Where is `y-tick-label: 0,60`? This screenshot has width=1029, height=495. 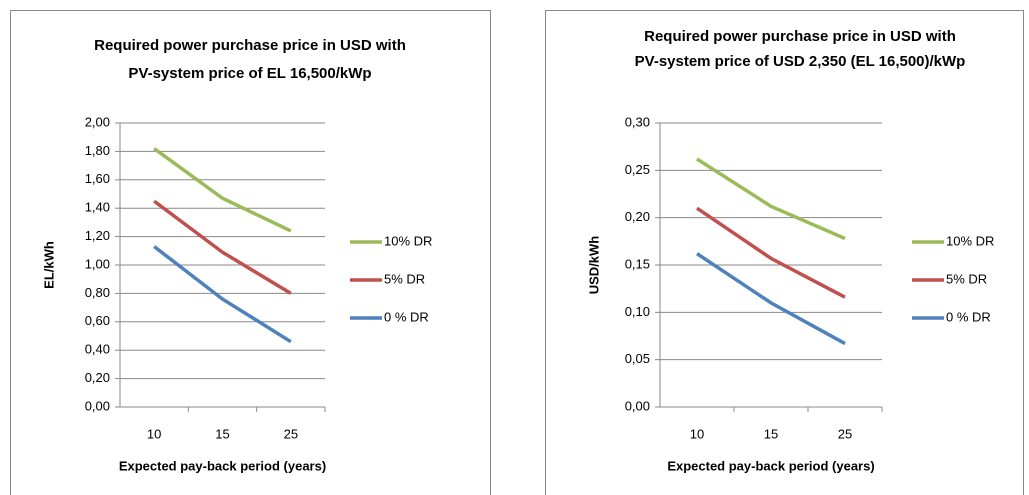
y-tick-label: 0,60 is located at coordinates (97, 320).